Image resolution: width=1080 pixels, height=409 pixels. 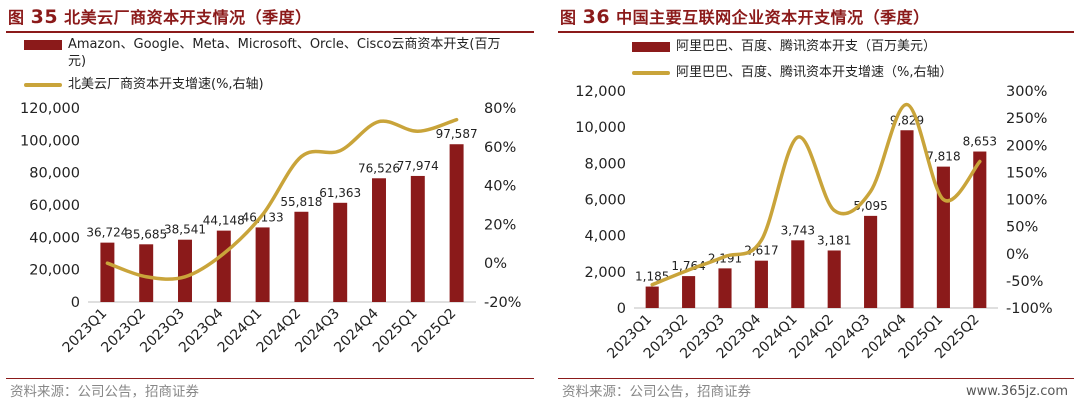 What do you see at coordinates (457, 134) in the screenshot?
I see `left-bar-label: 97,587` at bounding box center [457, 134].